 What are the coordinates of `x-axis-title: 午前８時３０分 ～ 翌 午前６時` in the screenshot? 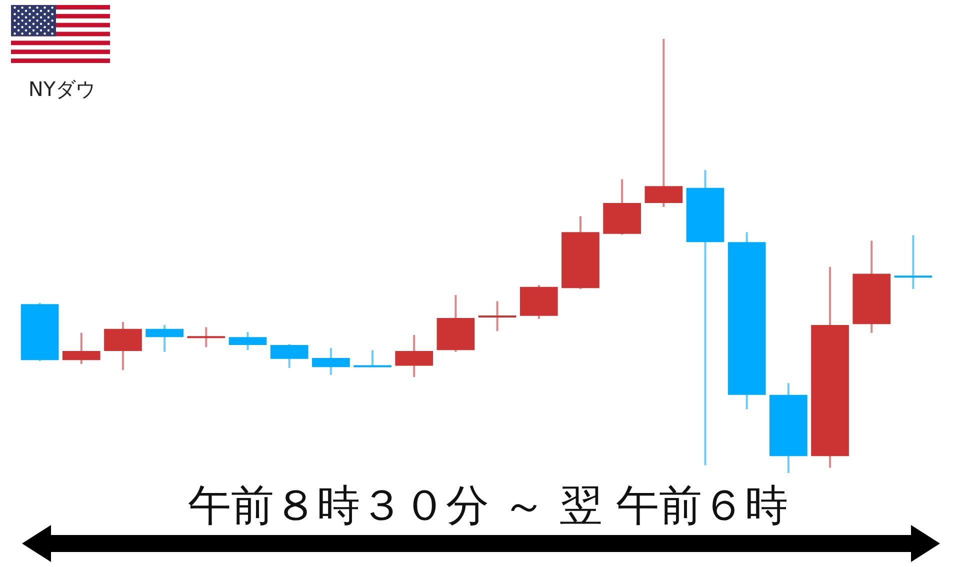 It's located at (487, 506).